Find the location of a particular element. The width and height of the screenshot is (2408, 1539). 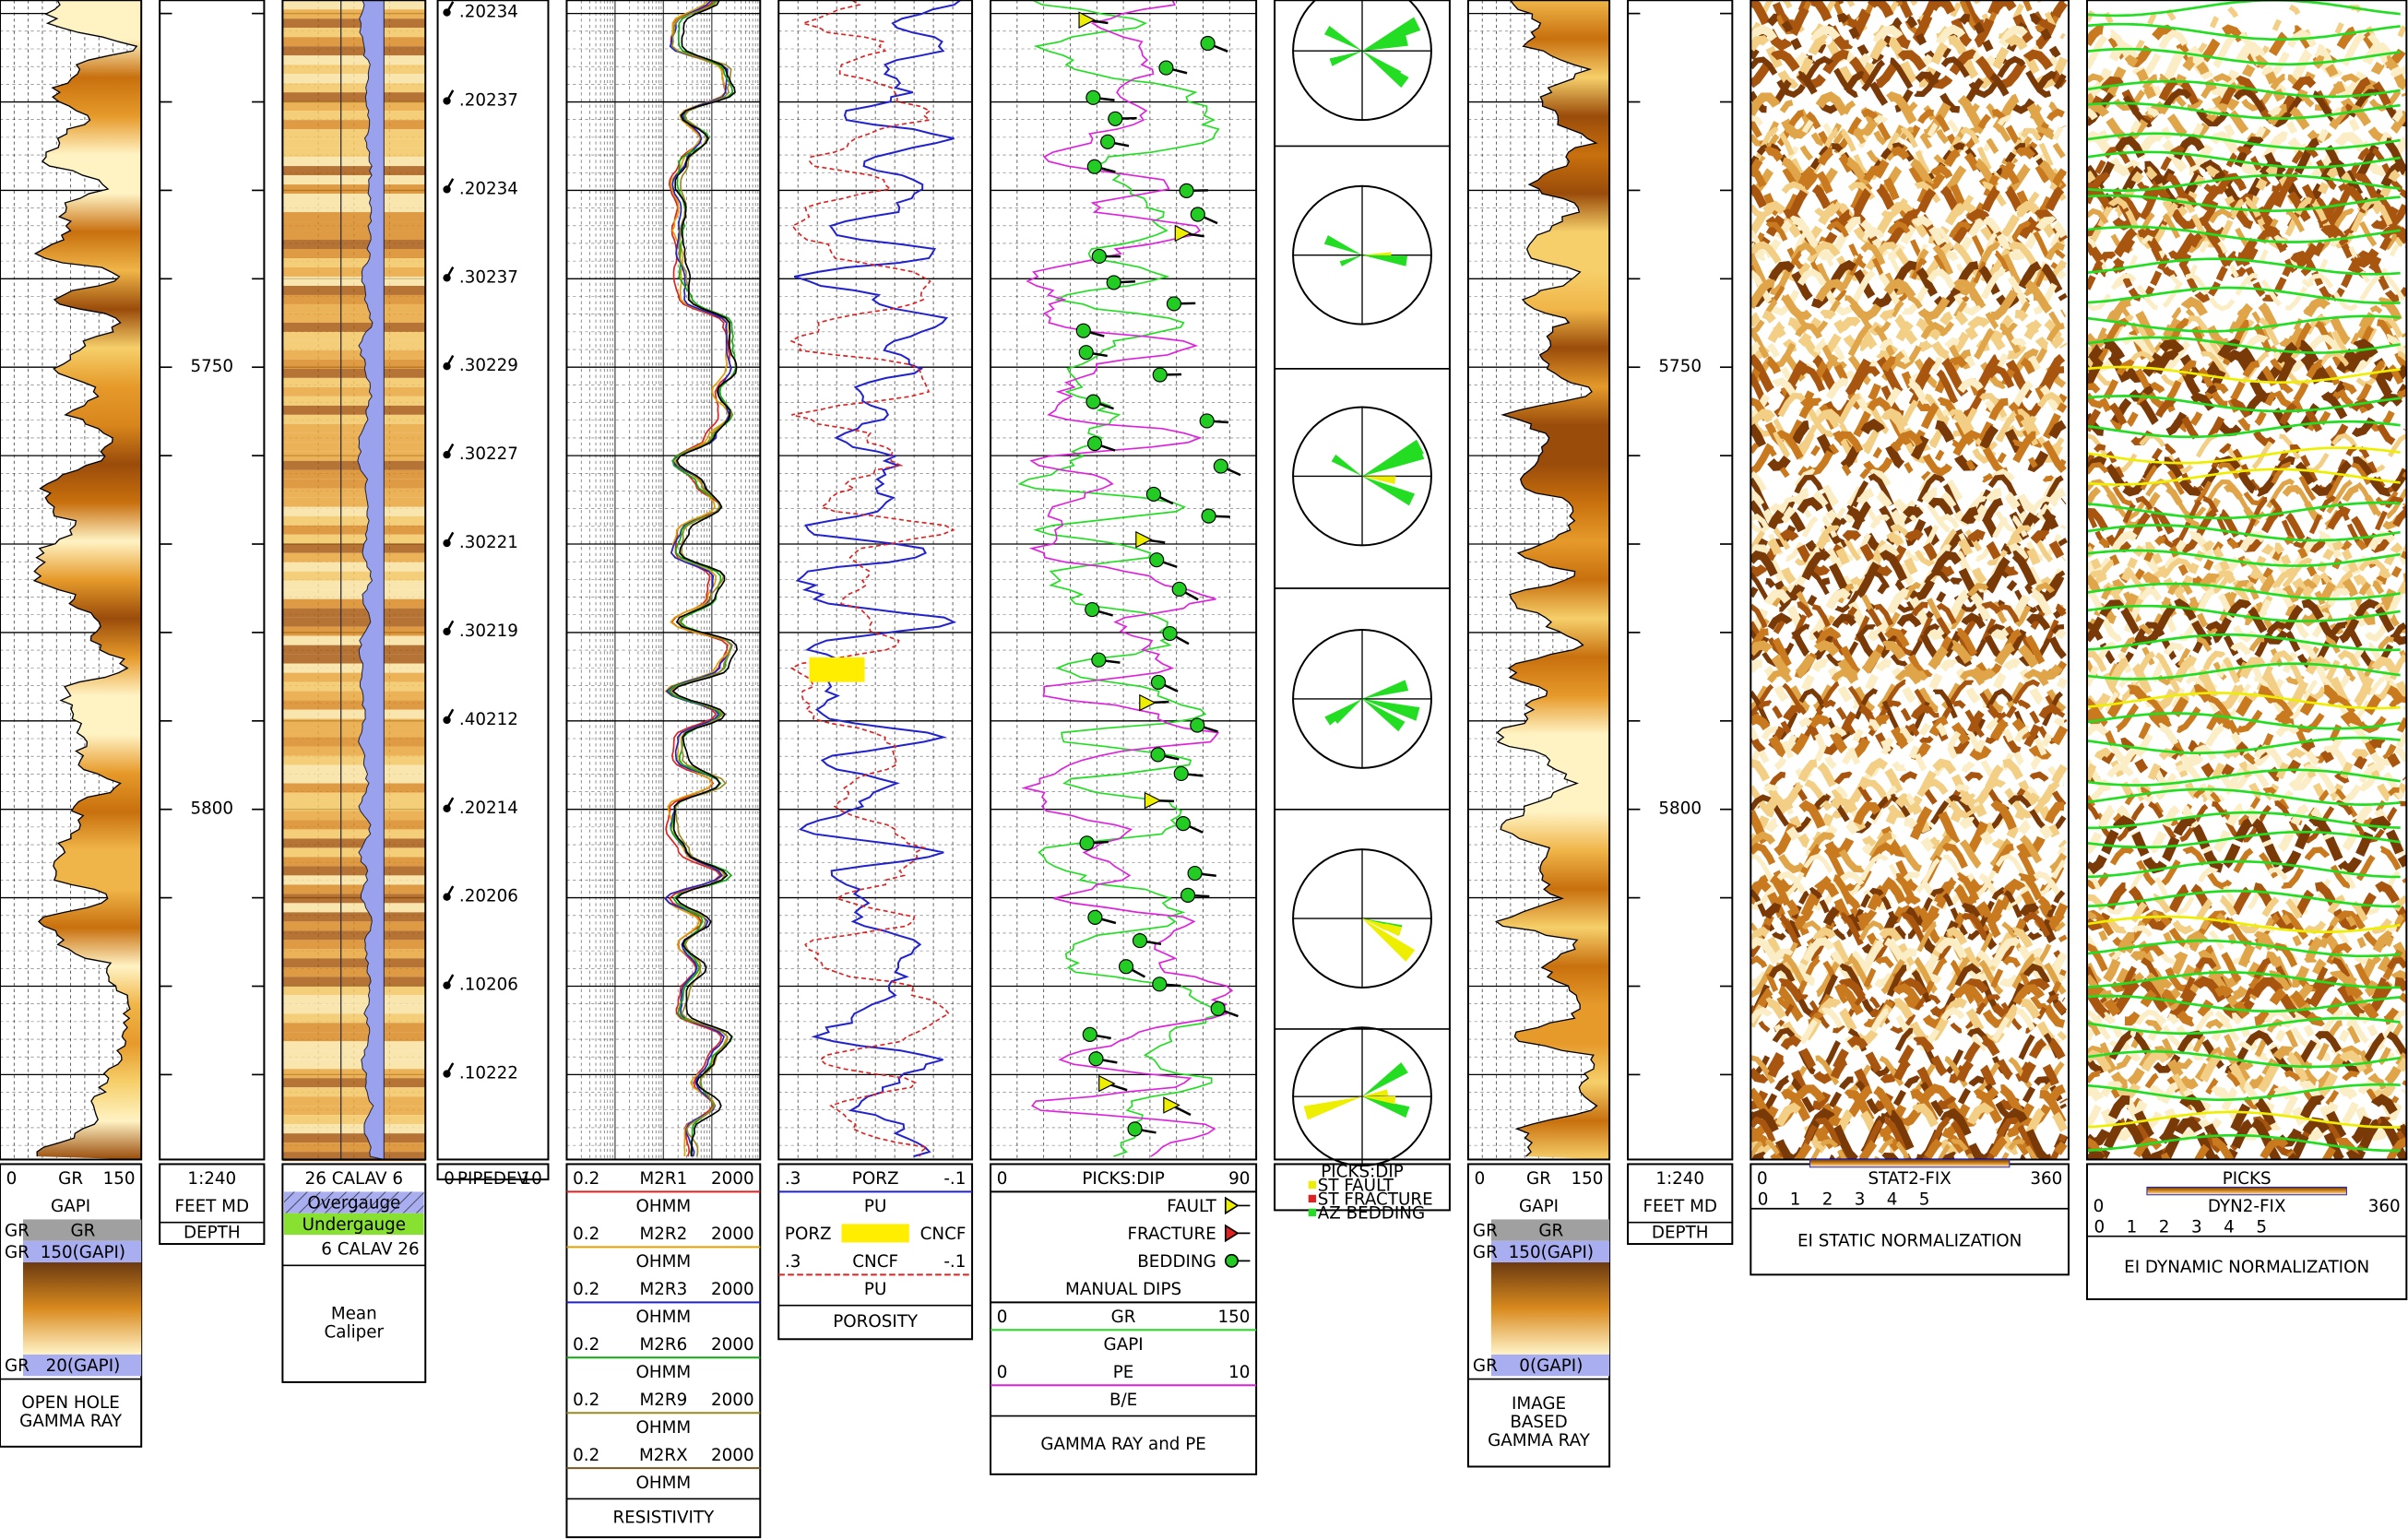

header-label: .3 is located at coordinates (793, 1262).